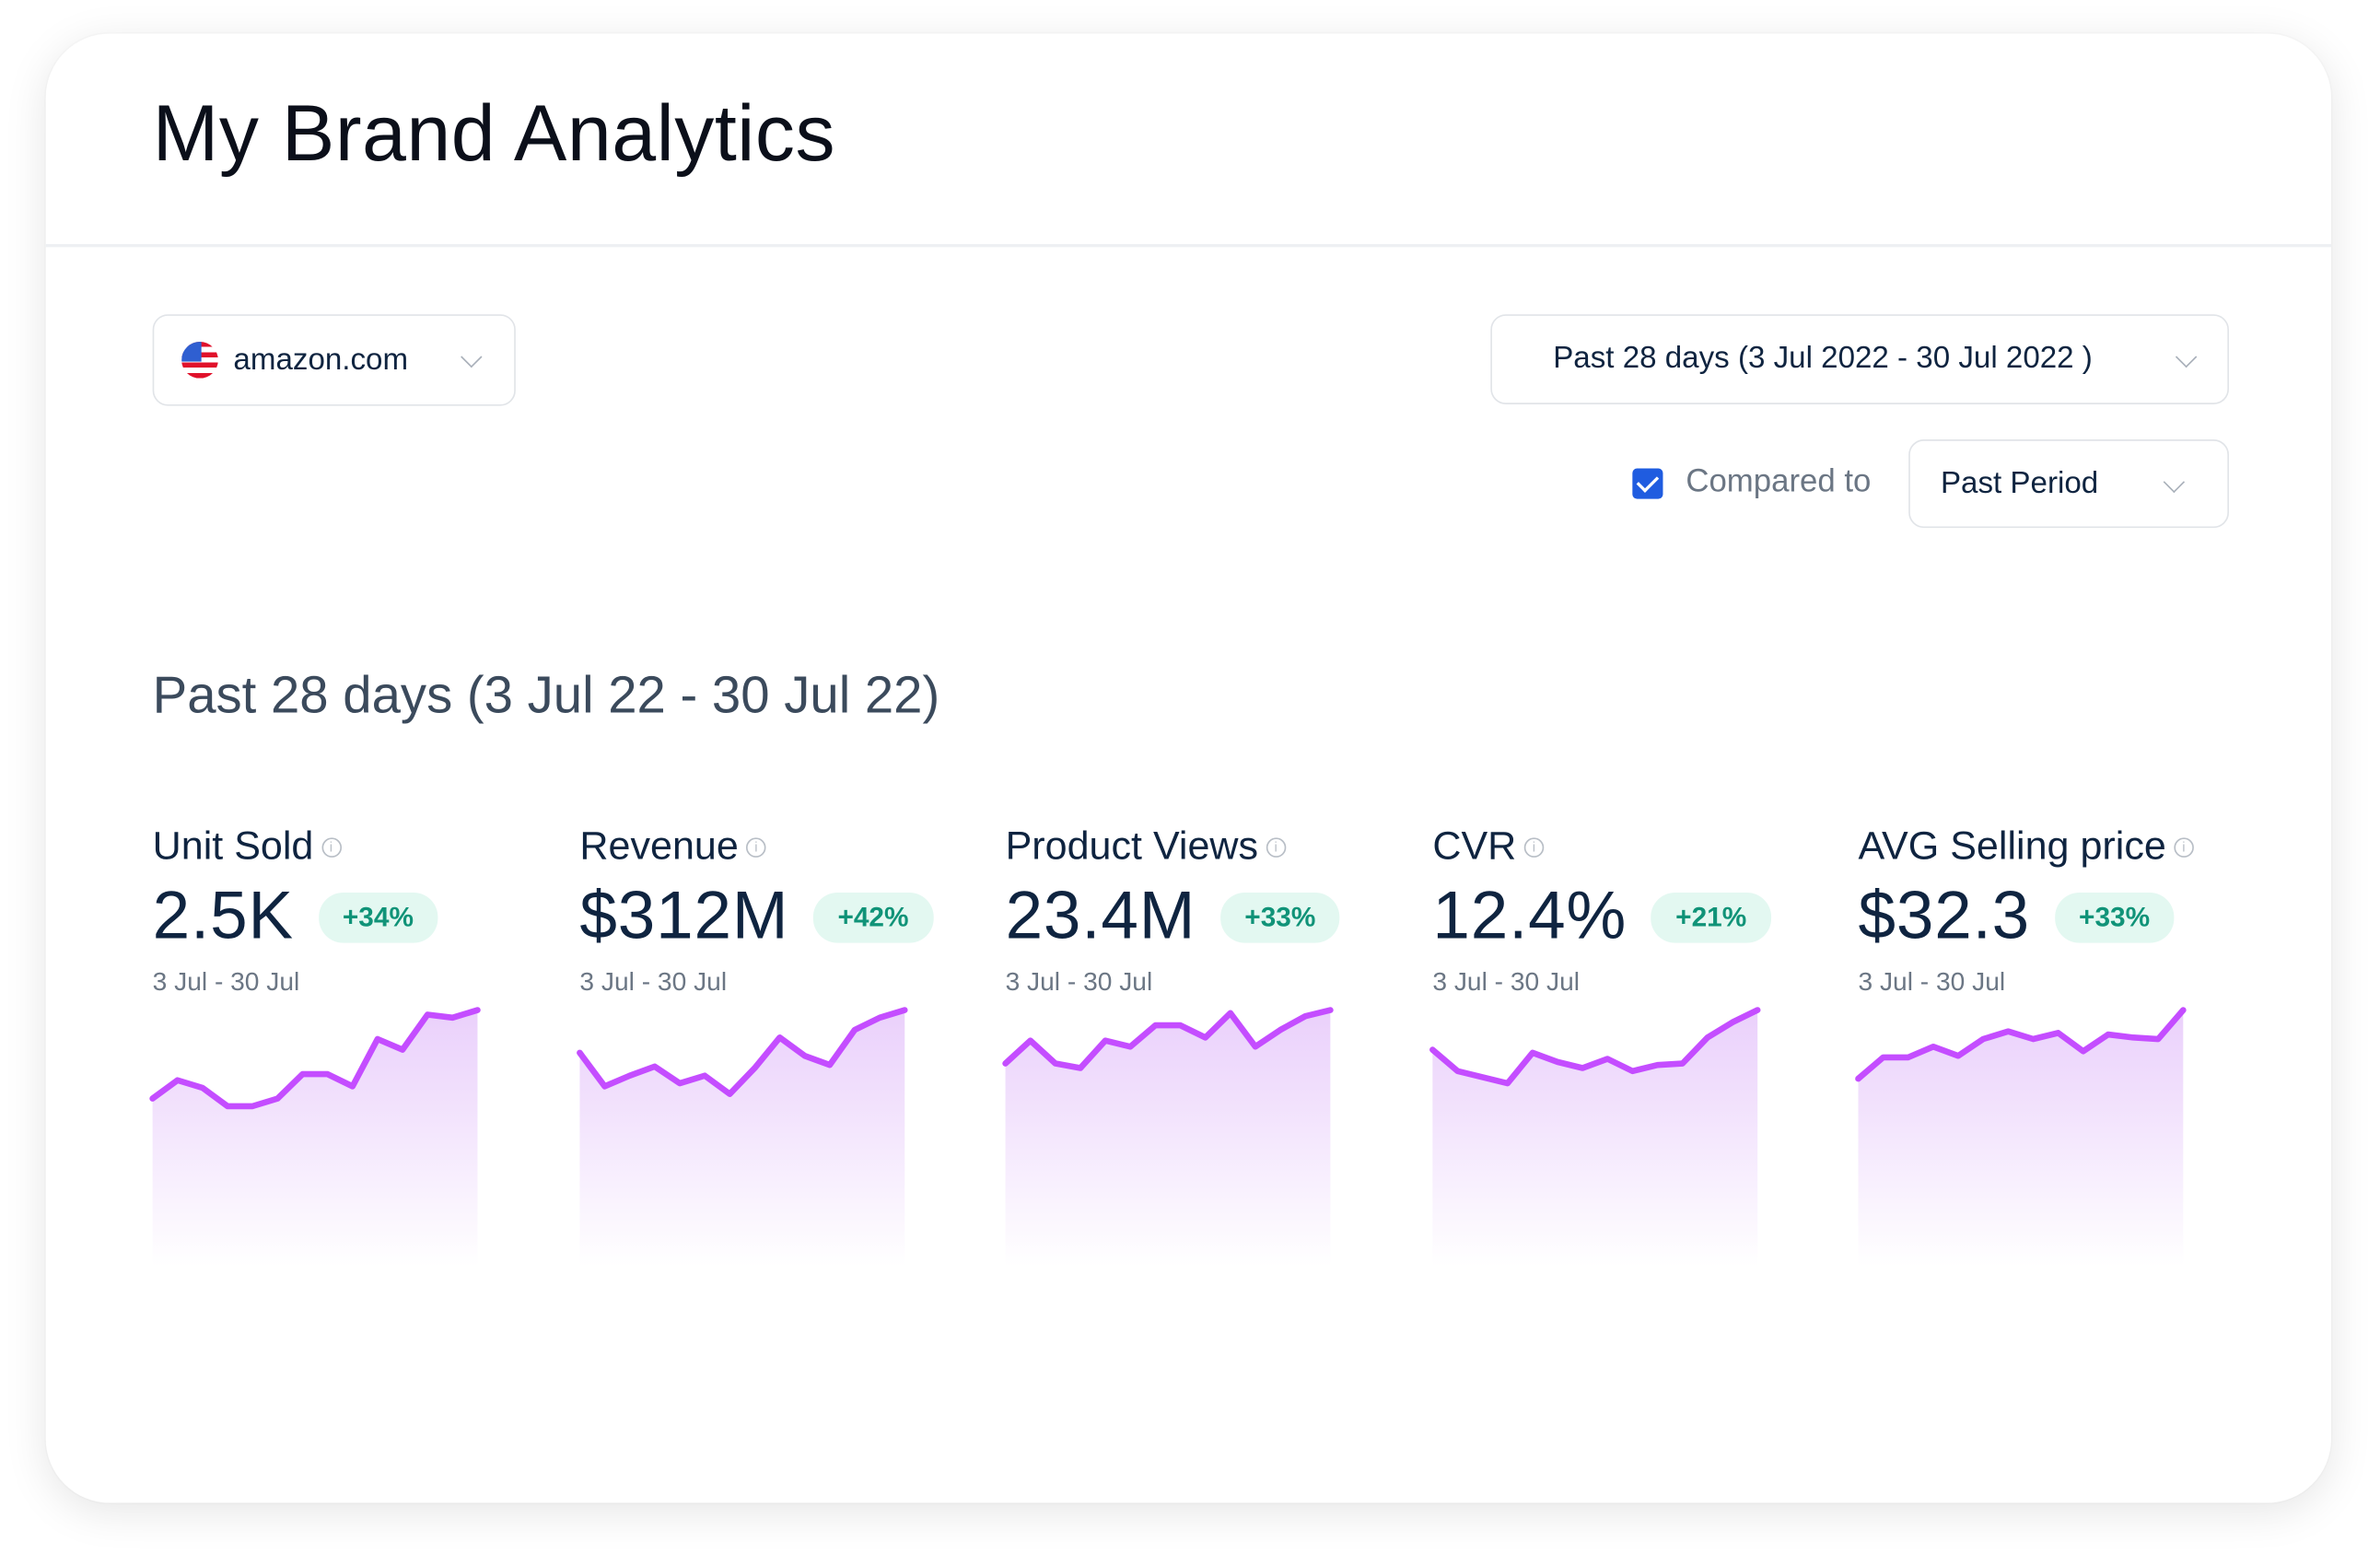 Image resolution: width=2380 pixels, height=1565 pixels. What do you see at coordinates (1944, 916) in the screenshot?
I see `metric-value: $32.3` at bounding box center [1944, 916].